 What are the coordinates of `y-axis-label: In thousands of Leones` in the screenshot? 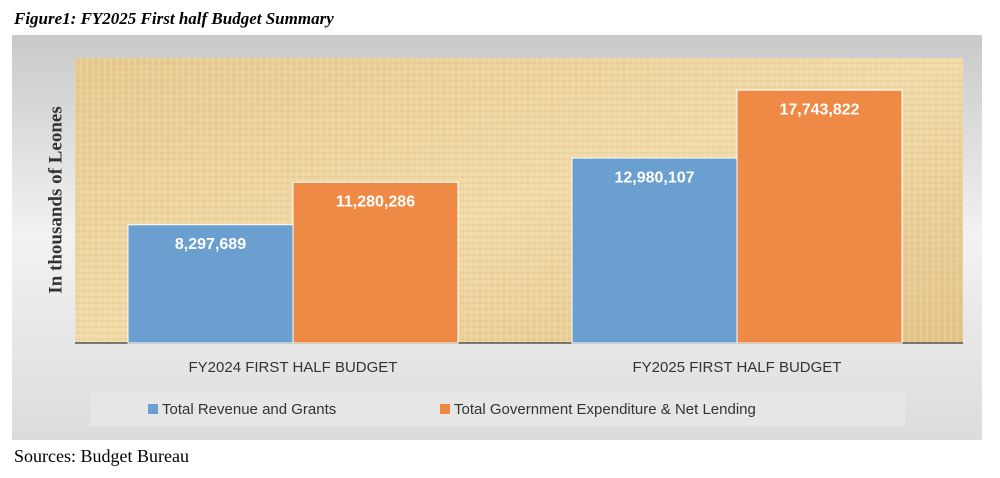 It's located at (55, 199).